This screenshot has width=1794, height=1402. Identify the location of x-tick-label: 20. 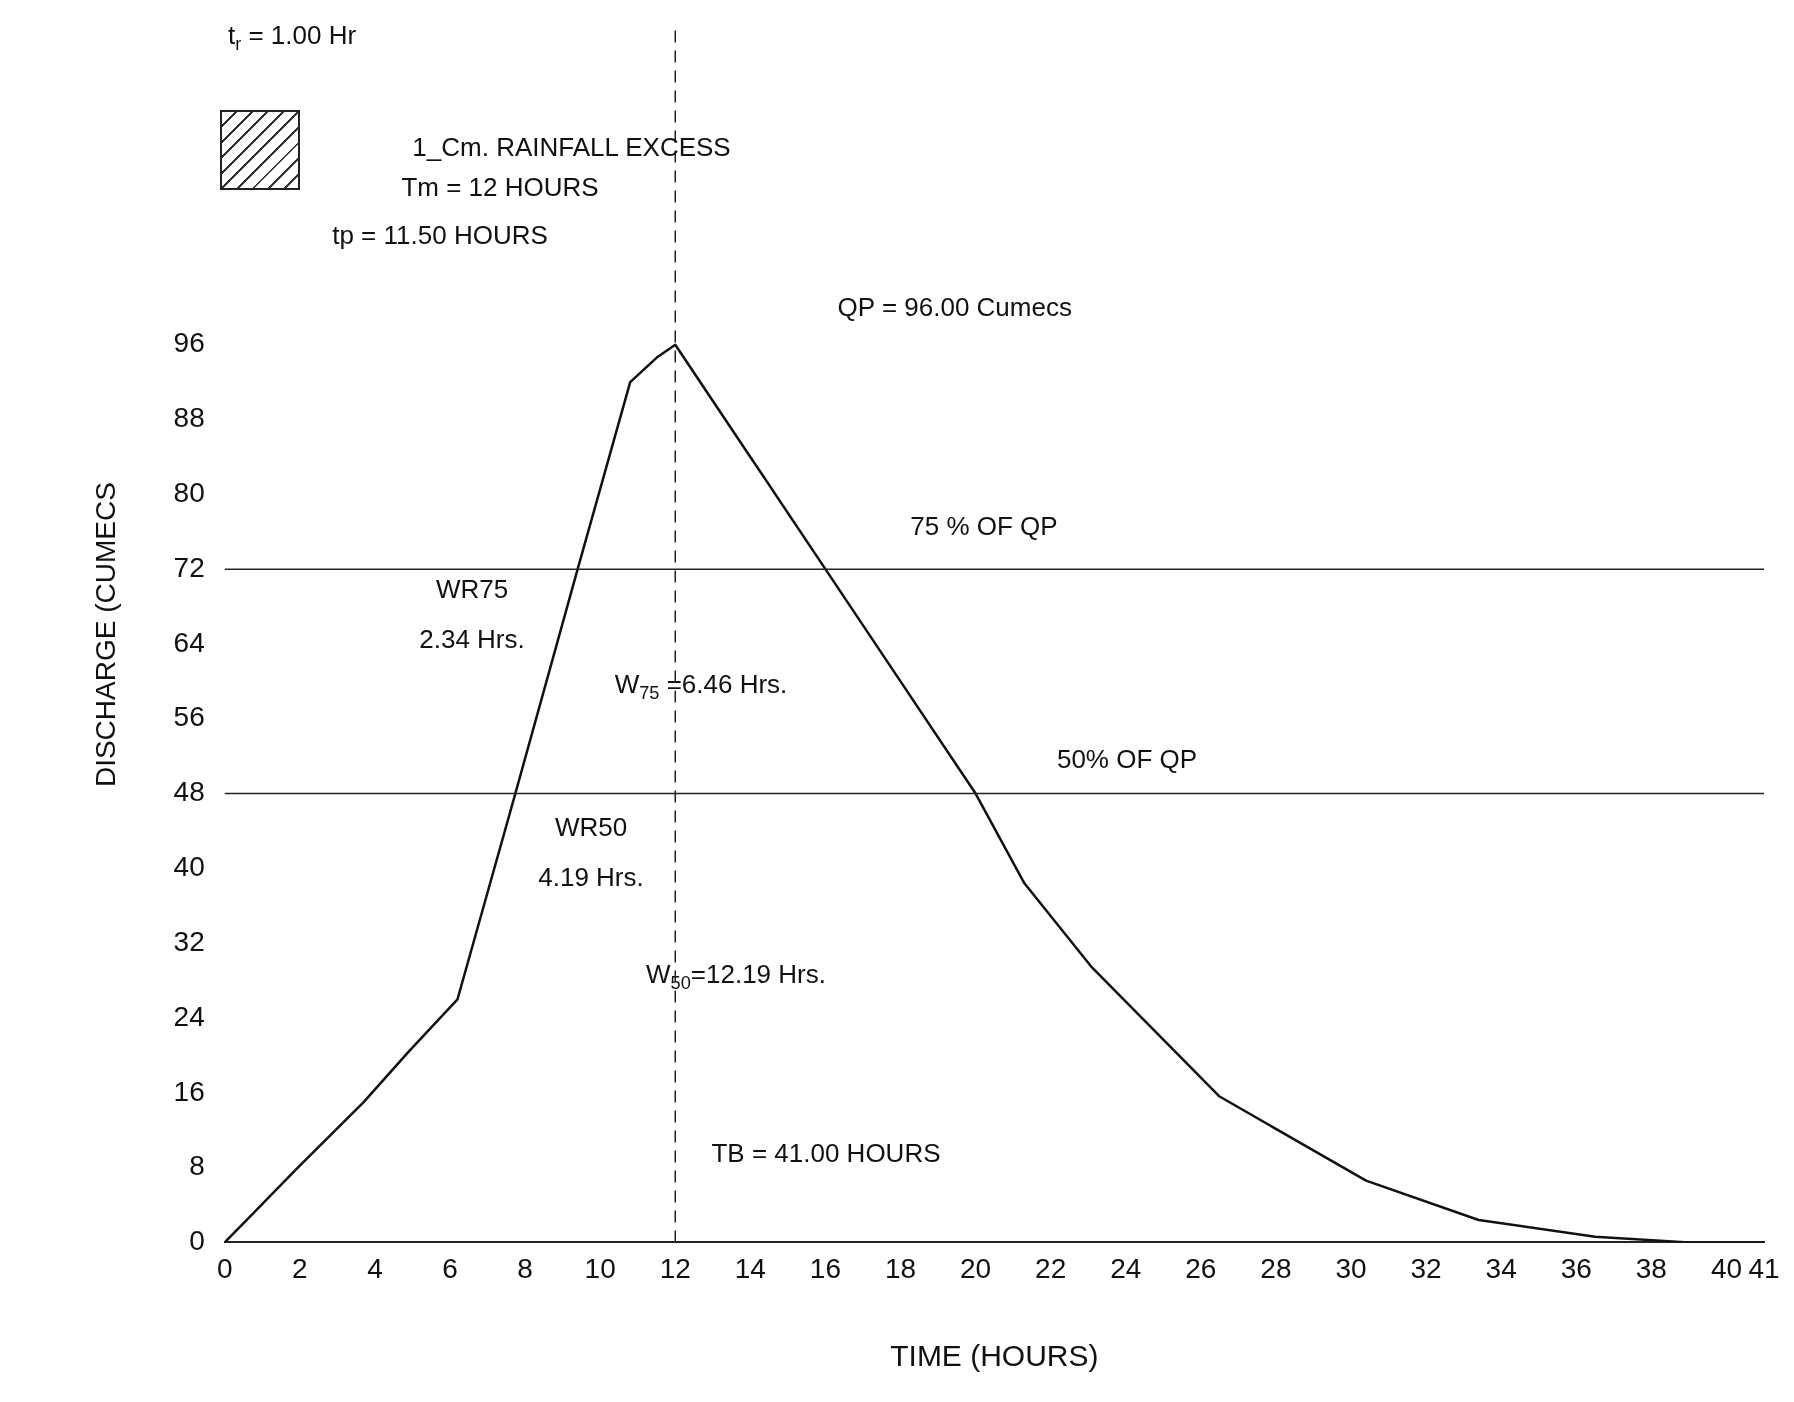
(976, 1268).